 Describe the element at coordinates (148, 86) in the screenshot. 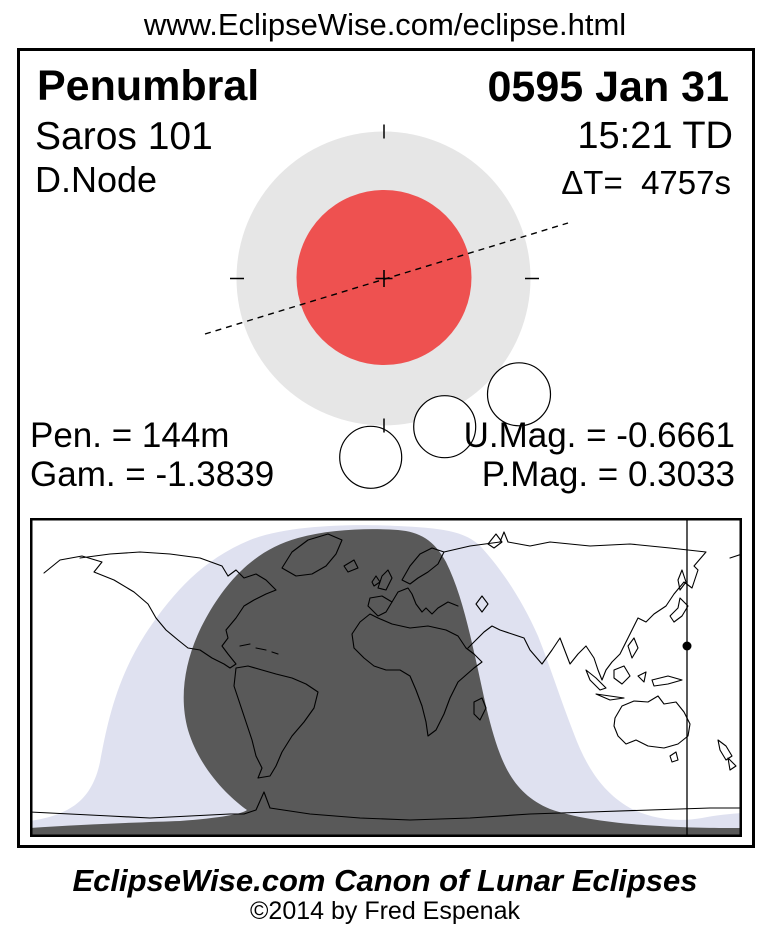

I see `eclipse-type-label: Penumbral` at that location.